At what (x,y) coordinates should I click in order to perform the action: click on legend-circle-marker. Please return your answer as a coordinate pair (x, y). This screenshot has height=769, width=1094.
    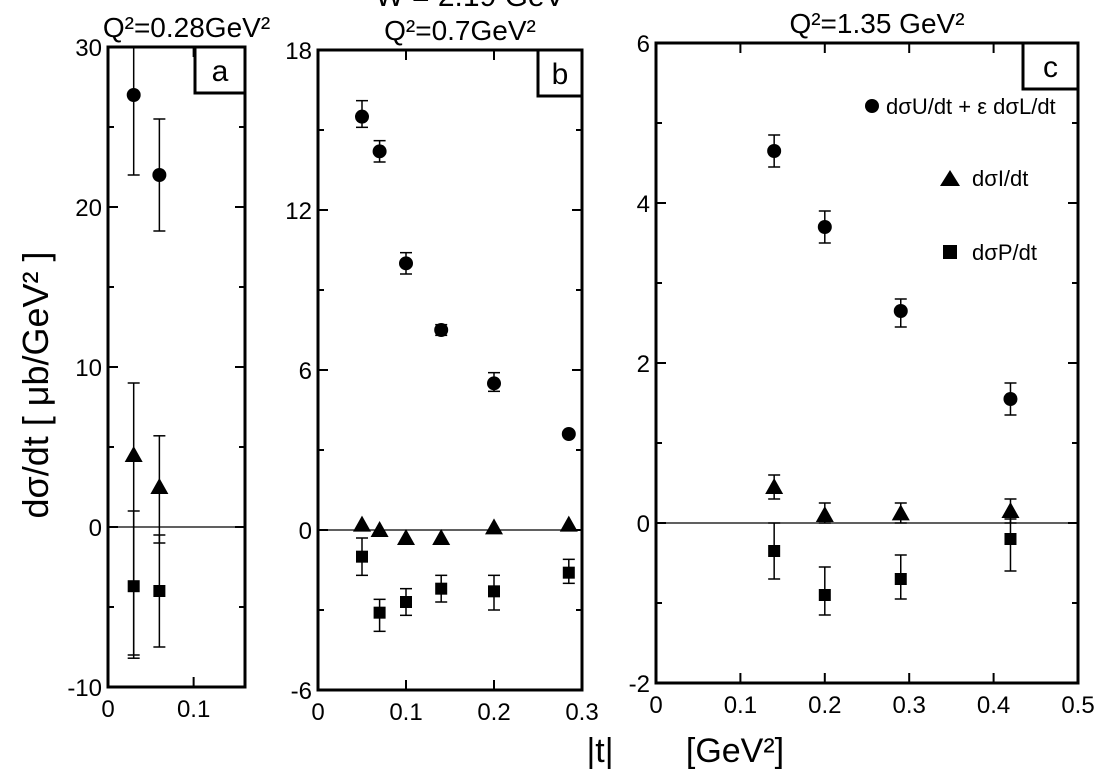
    Looking at the image, I should click on (872, 106).